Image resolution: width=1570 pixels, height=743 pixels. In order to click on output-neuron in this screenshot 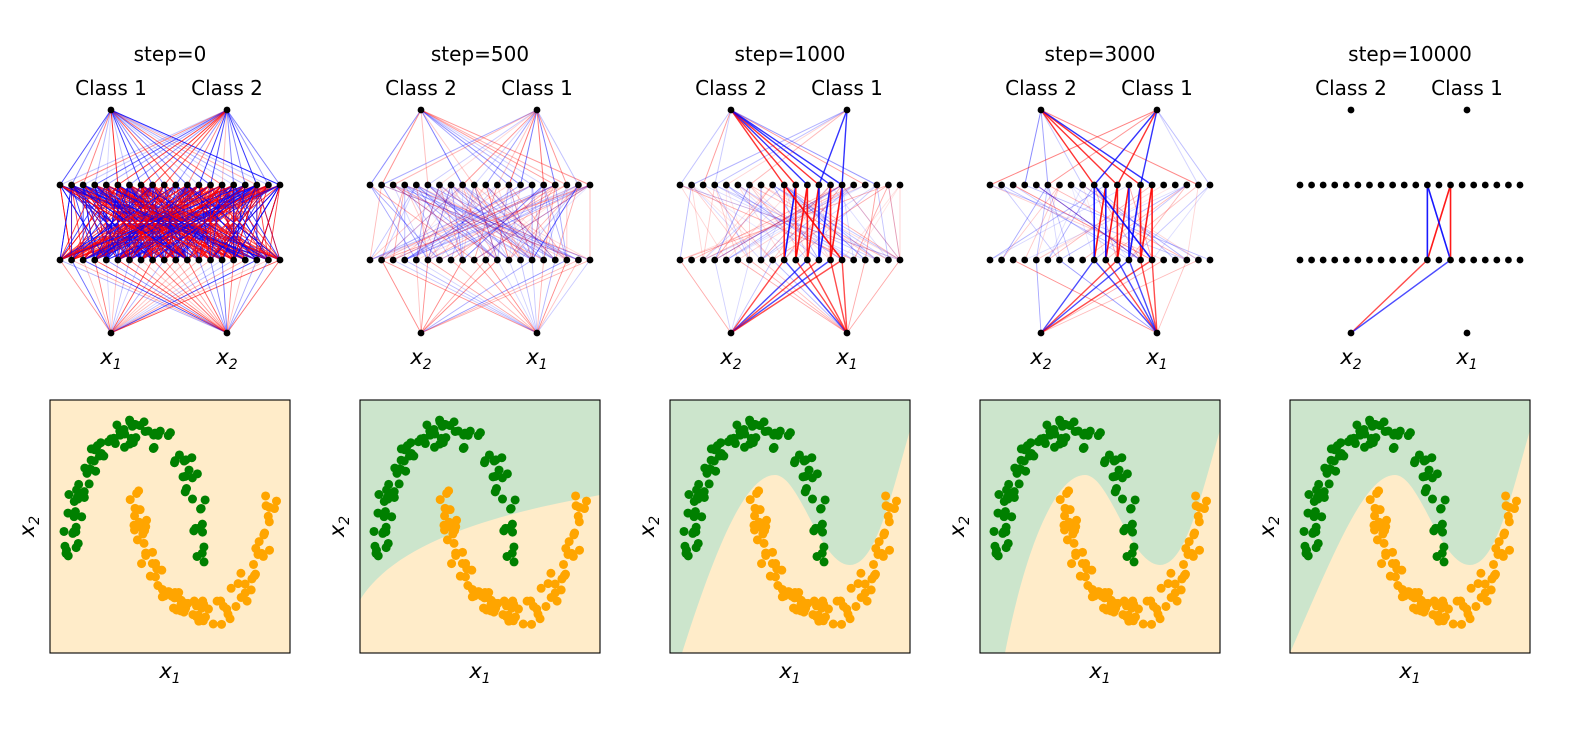, I will do `click(1157, 110)`.